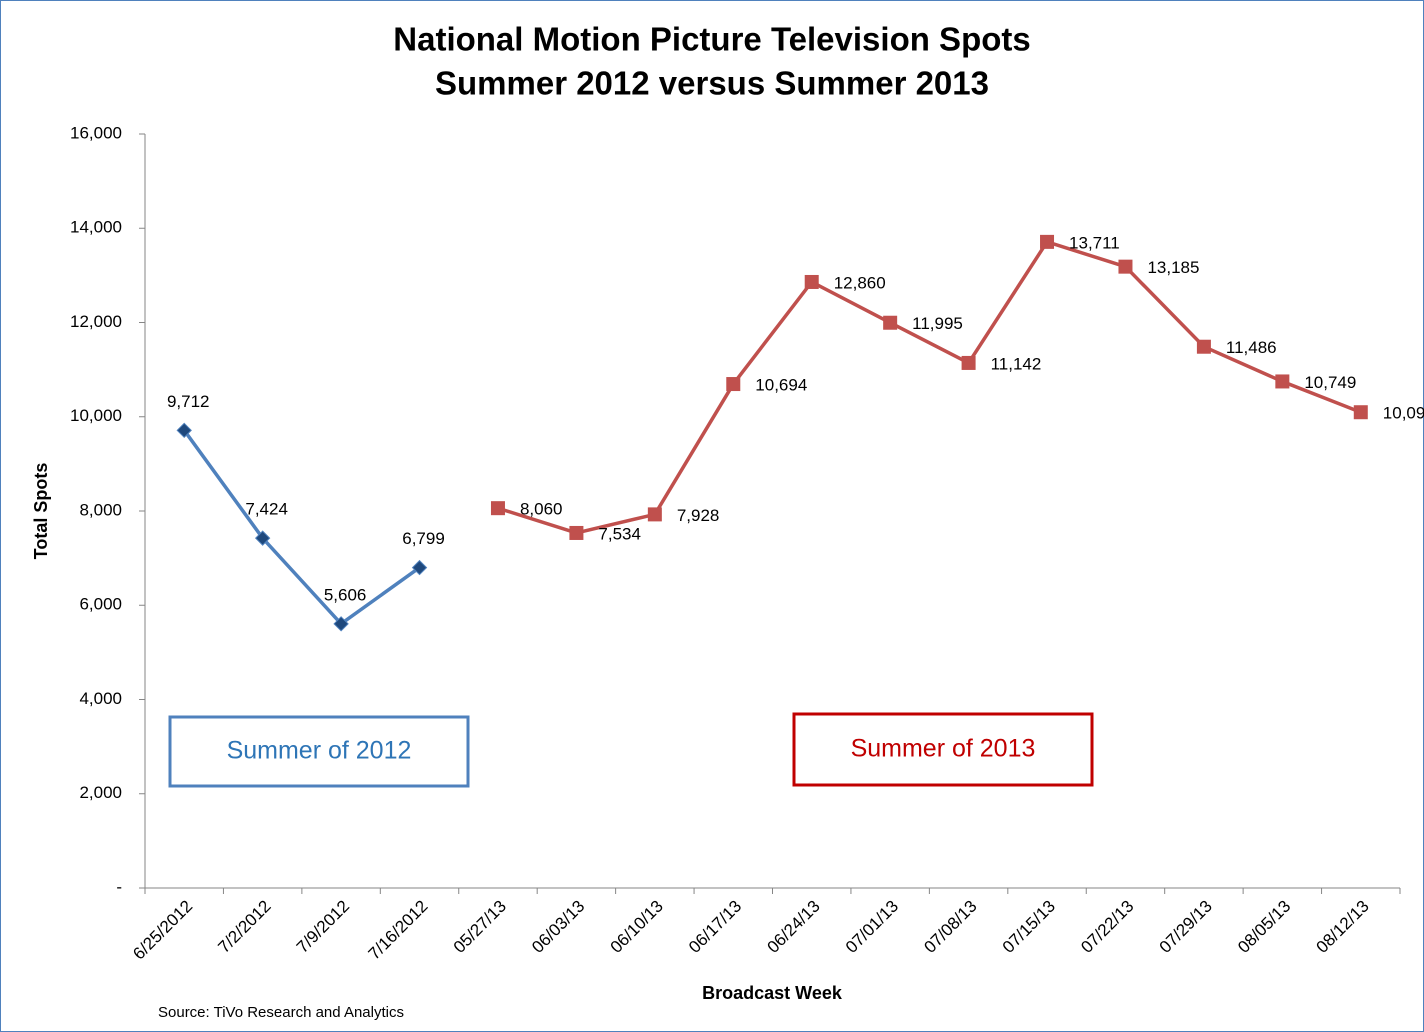  What do you see at coordinates (1403, 413) in the screenshot?
I see `data-label: 10,096` at bounding box center [1403, 413].